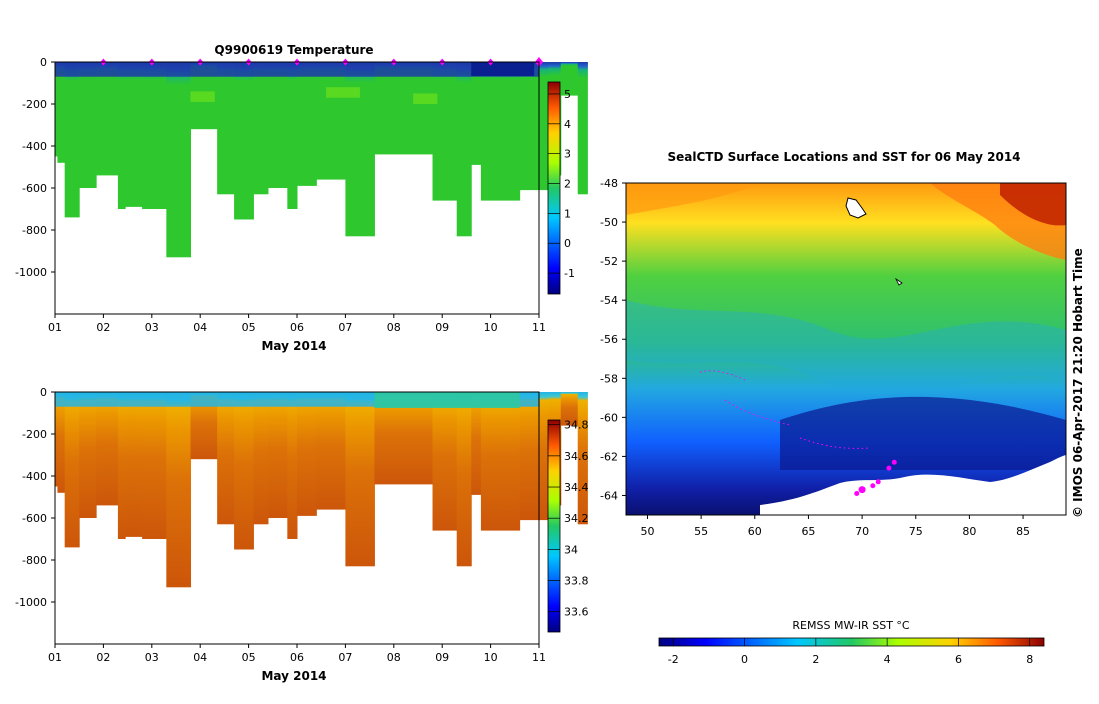 This screenshot has height=704, width=1099. What do you see at coordinates (249, 327) in the screenshot?
I see `temperature-x-tick-label: 05` at bounding box center [249, 327].